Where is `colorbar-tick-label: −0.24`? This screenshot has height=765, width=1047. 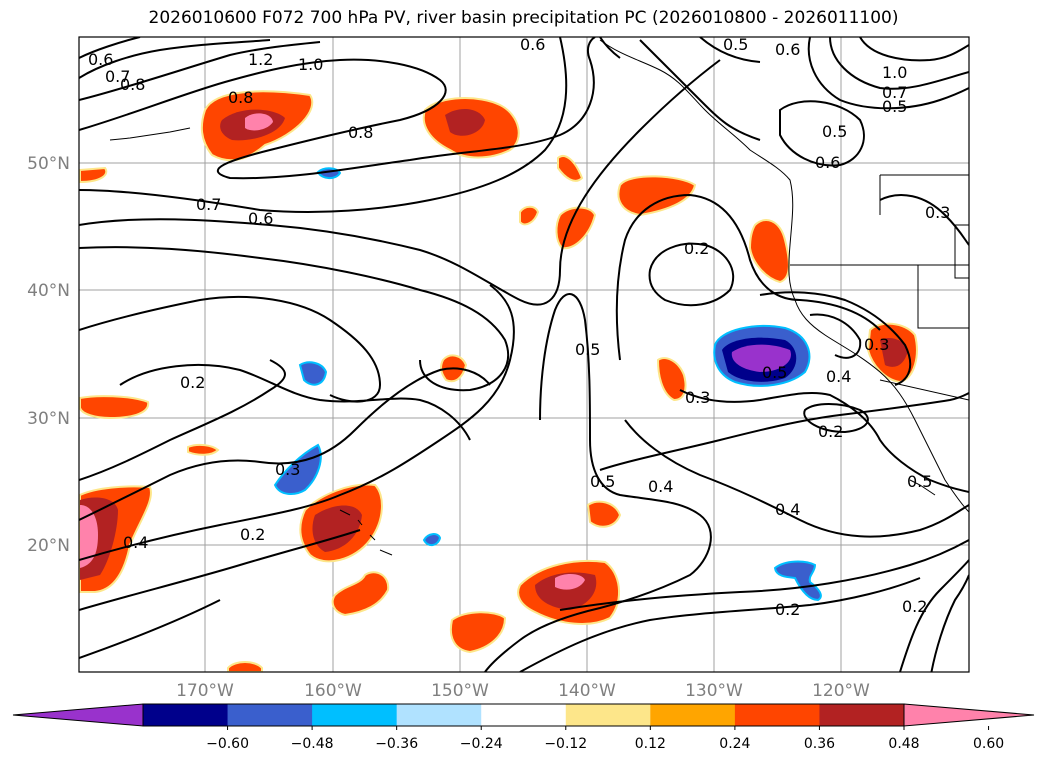
colorbar-tick-label: −0.24 is located at coordinates (481, 744).